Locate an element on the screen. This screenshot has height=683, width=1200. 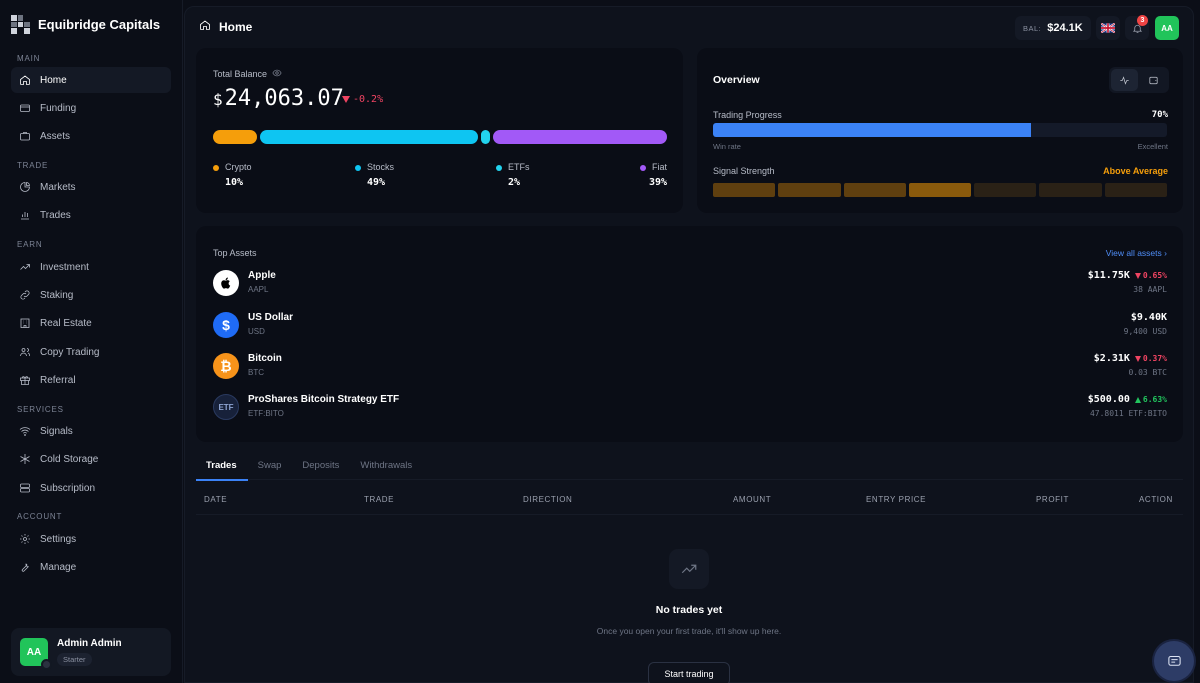
bitcoin-icon: ₿ is located at coordinates (226, 366).